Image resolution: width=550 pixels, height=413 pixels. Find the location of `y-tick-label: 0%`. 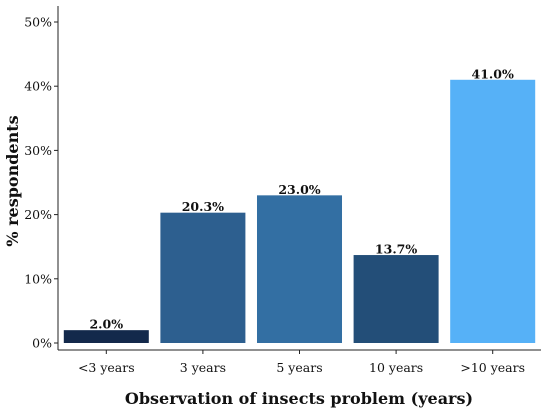

y-tick-label: 0% is located at coordinates (42, 343).